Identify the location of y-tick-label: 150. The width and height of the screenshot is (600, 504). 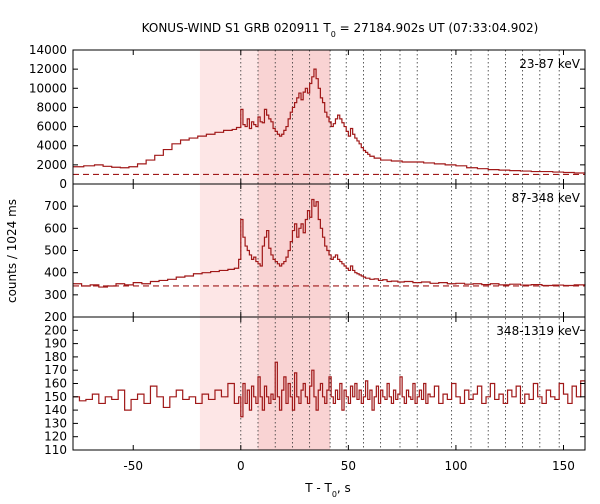
(55, 397).